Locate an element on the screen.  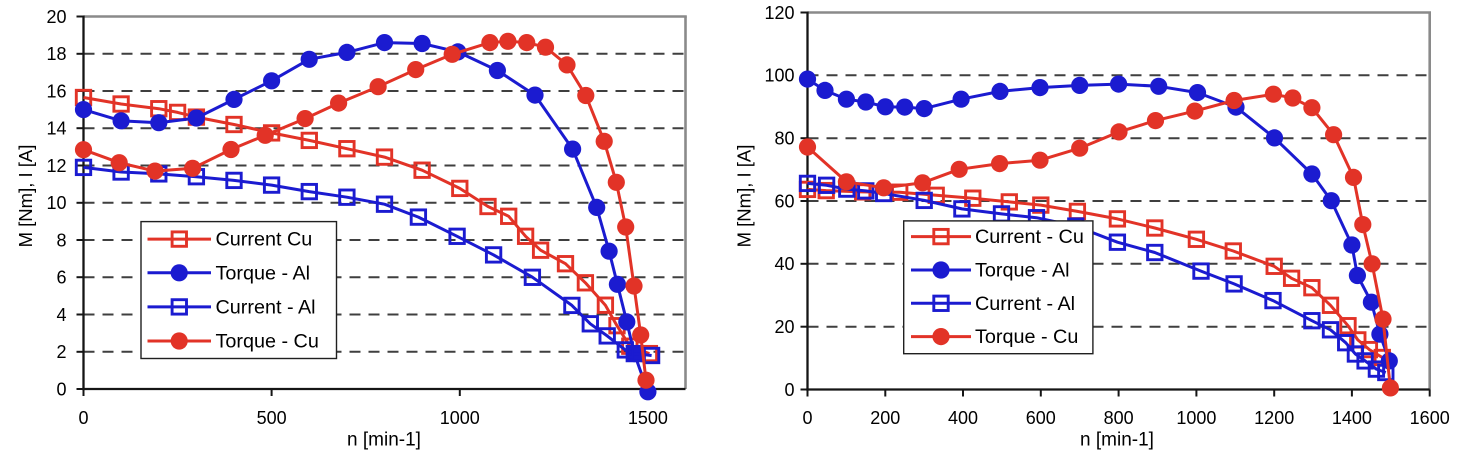
svg-text: 800 is located at coordinates (1119, 418).